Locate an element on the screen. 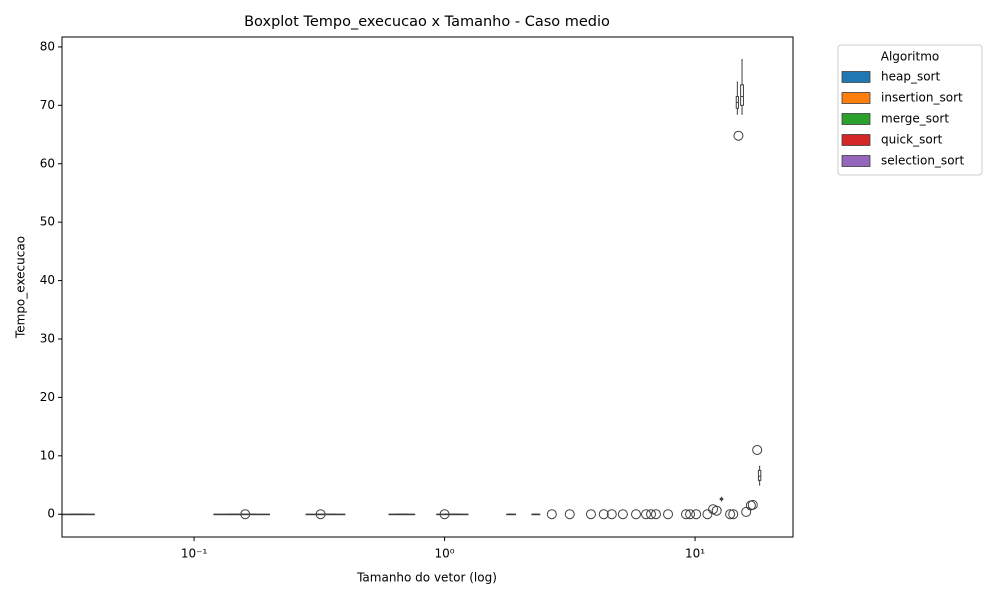  y-tick-label: 10 is located at coordinates (47, 455).